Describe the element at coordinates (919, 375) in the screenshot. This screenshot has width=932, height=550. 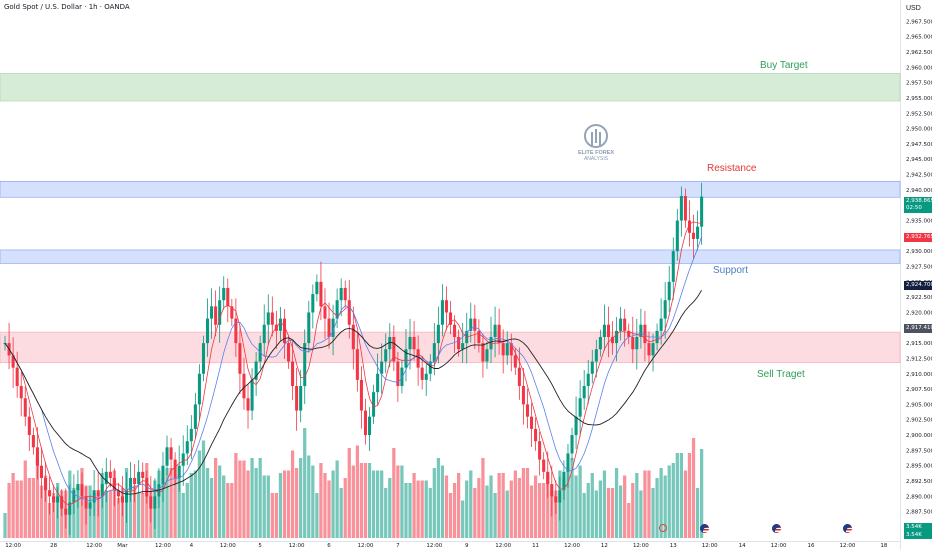
I see `price-tick-label: 2,910.000` at that location.